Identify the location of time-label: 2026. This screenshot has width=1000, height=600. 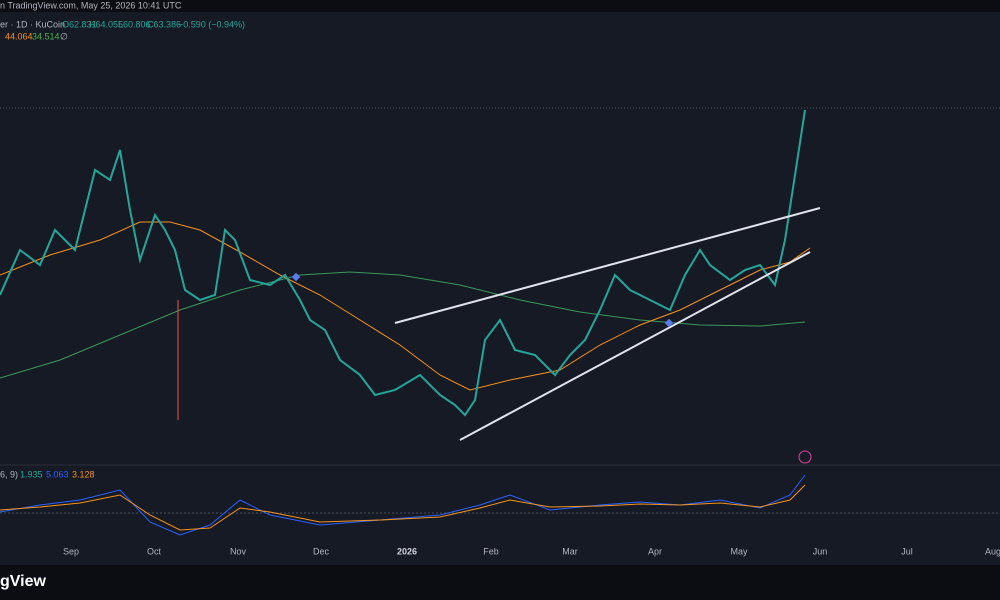
(407, 551).